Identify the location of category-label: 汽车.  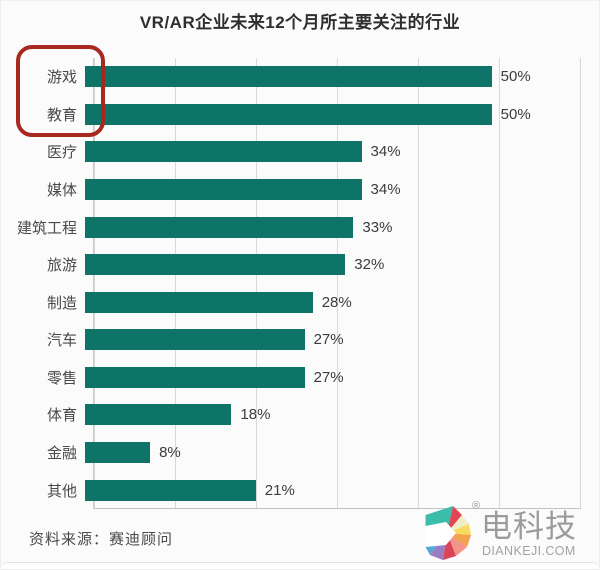
(61, 341).